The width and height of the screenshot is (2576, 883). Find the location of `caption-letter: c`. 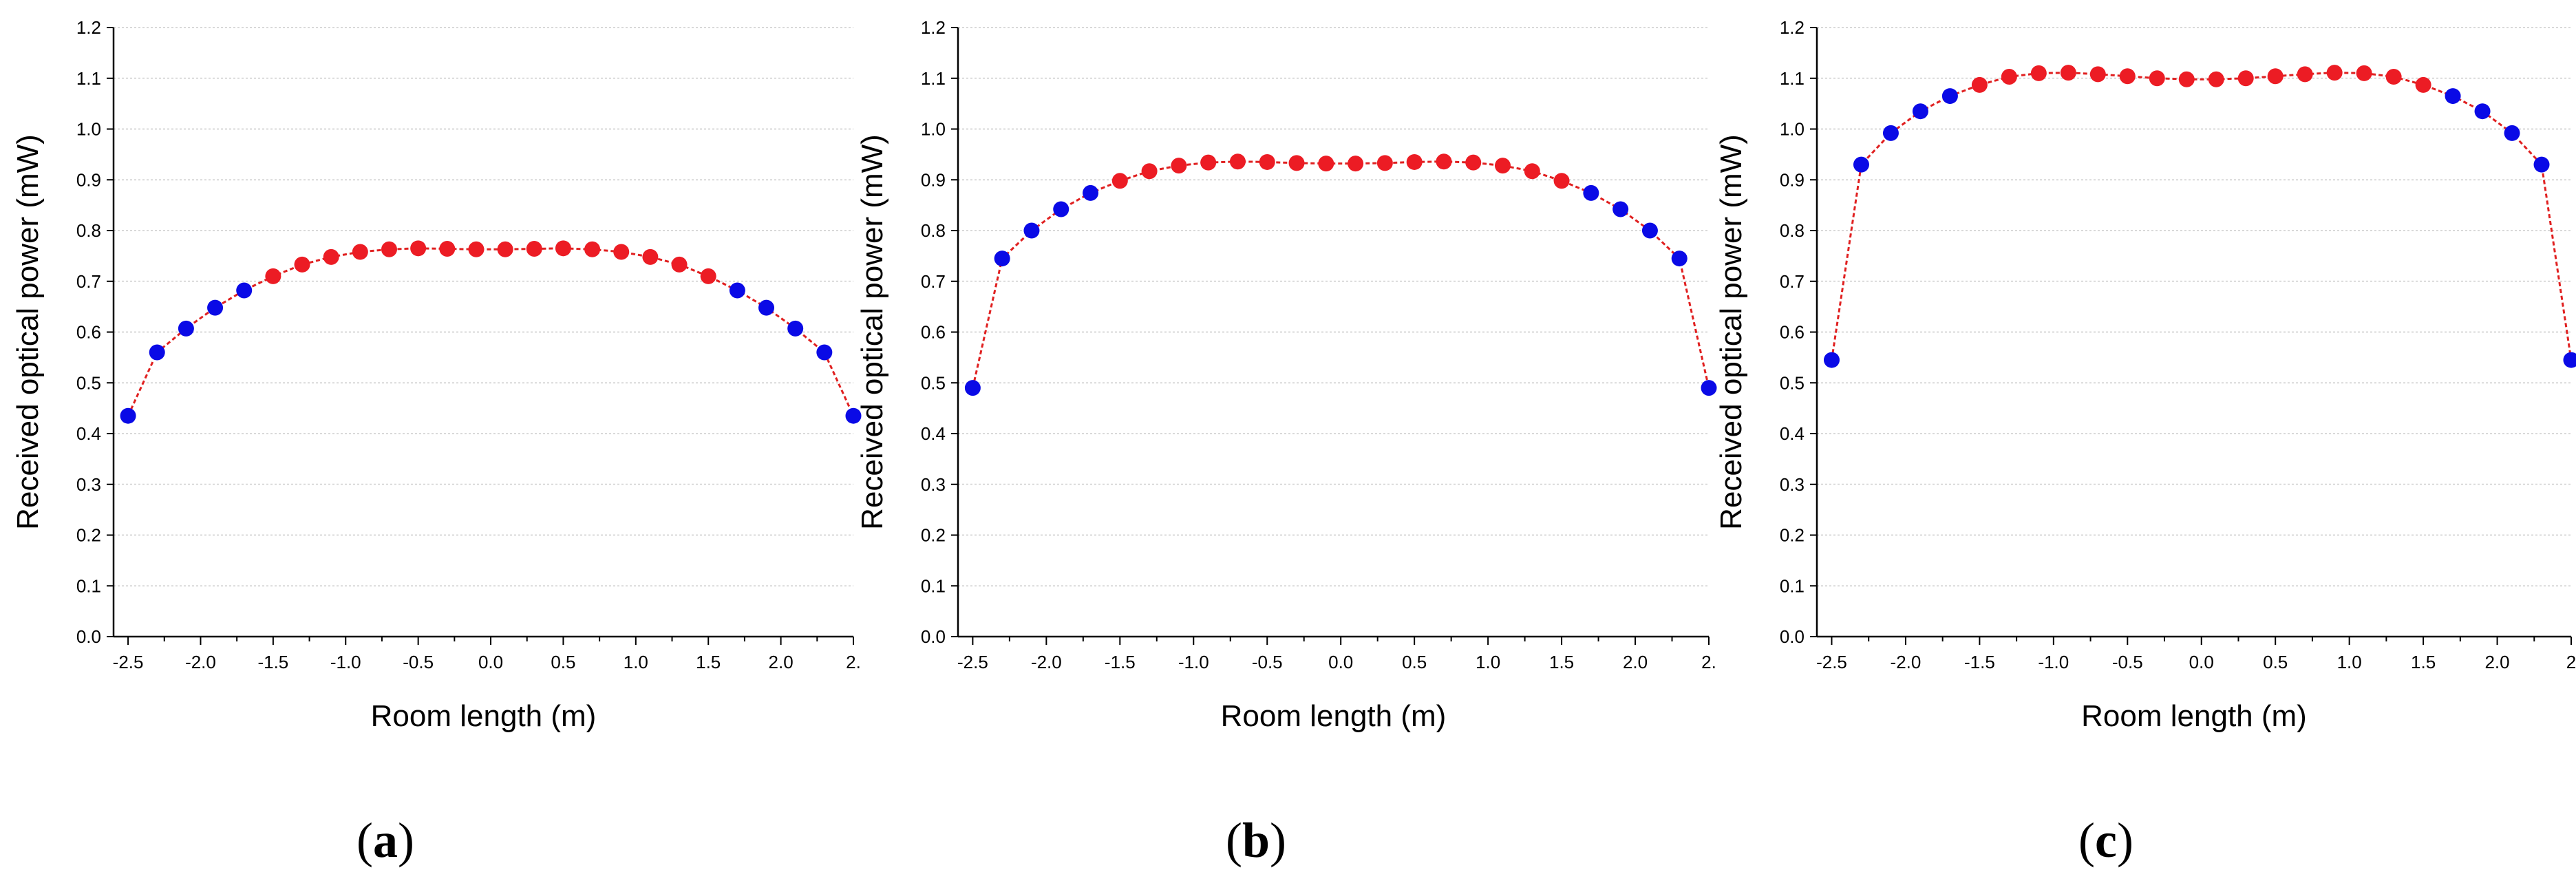

caption-letter: c is located at coordinates (2106, 840).